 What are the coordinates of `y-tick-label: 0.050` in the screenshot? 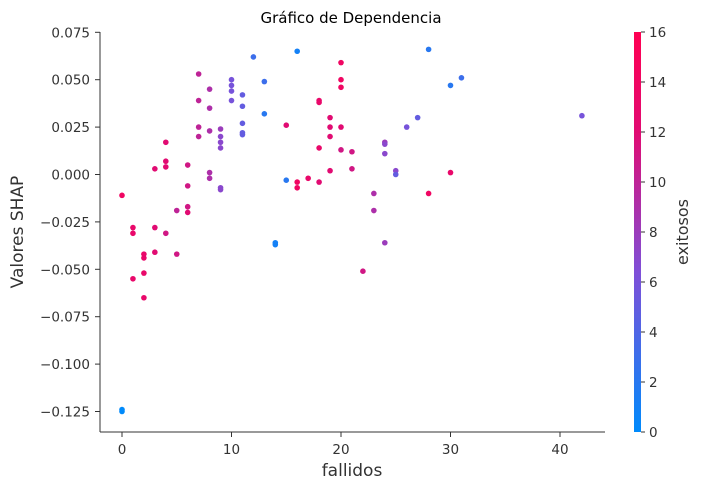 It's located at (70, 81).